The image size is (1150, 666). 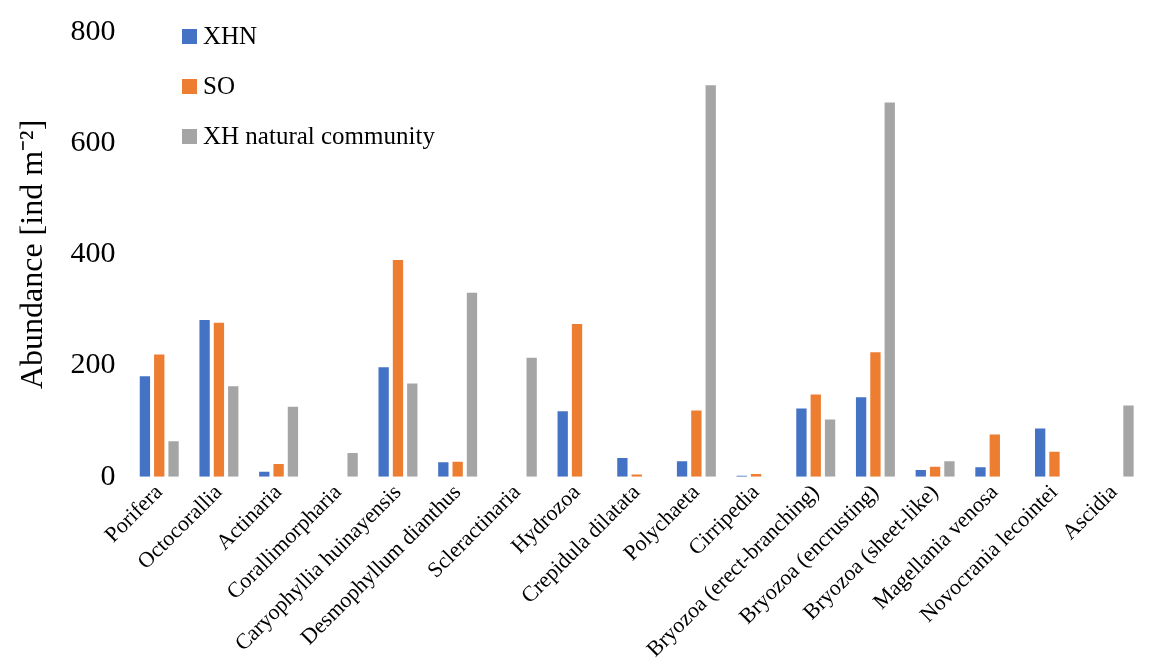 I want to click on legend-label: XHN, so click(x=230, y=36).